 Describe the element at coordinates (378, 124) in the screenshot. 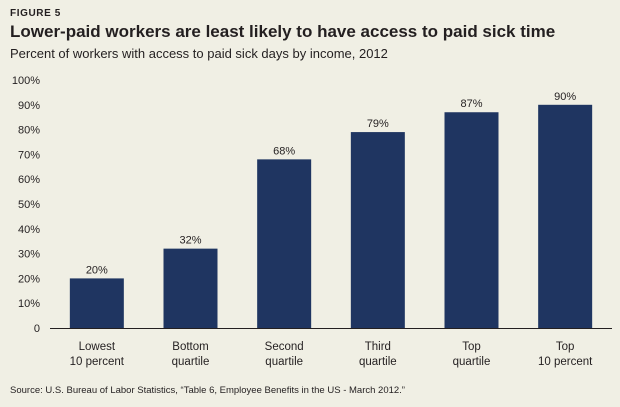

I see `data-label: 79%` at that location.